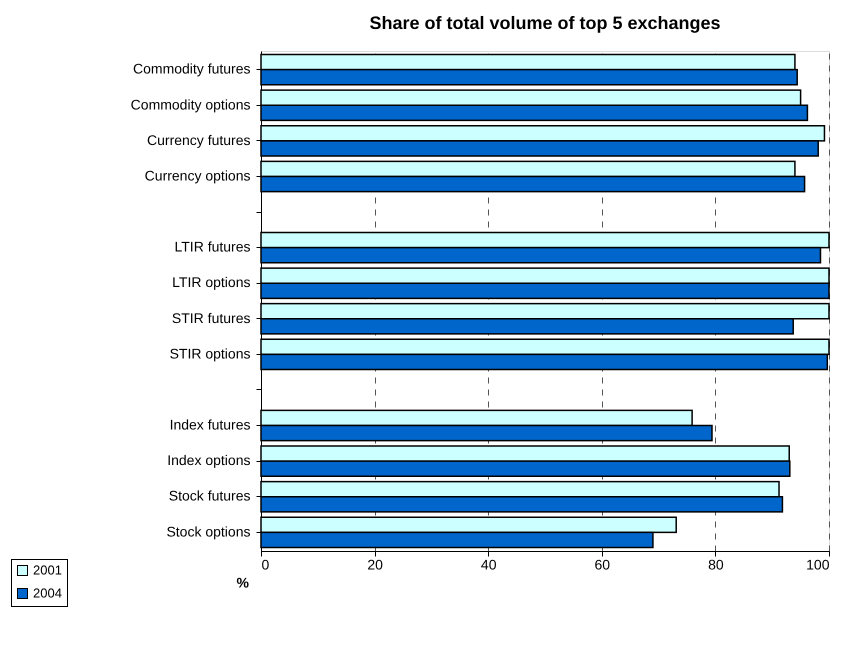 This screenshot has height=664, width=863. I want to click on y-tick-label: Currency options, so click(197, 175).